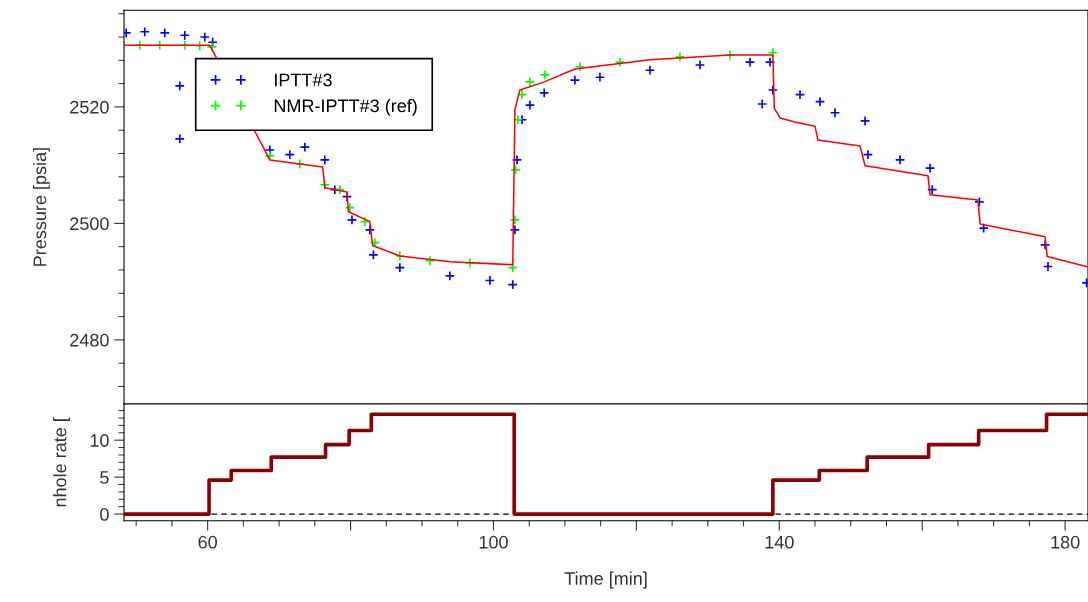  Describe the element at coordinates (345, 107) in the screenshot. I see `legend-label: NMR-IPTT#3 (ref)` at that location.